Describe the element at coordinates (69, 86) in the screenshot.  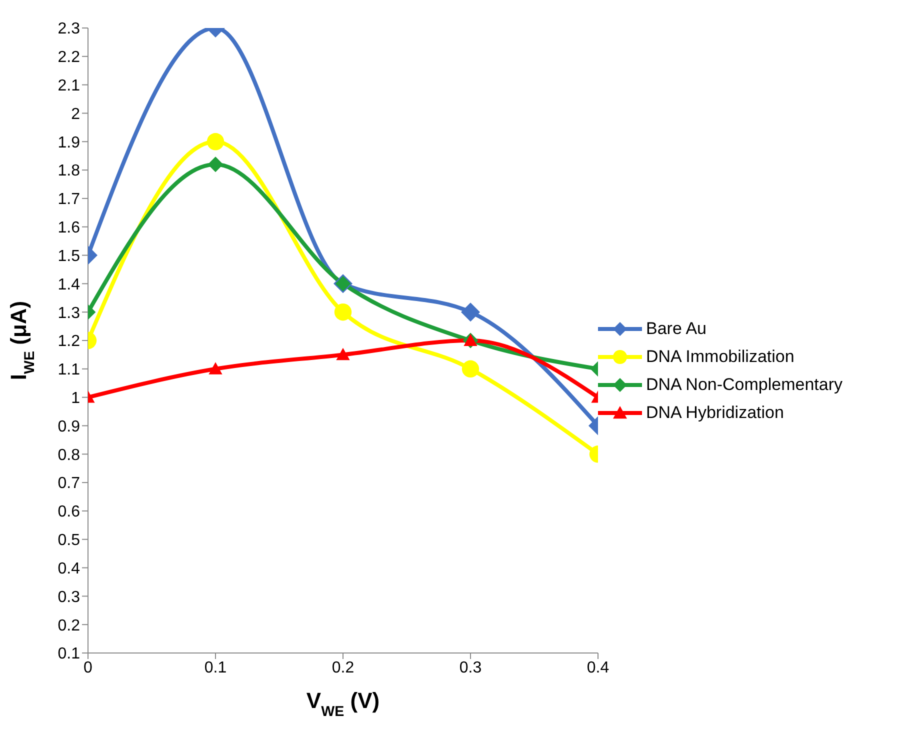
I see `y-tick-label: 2.1` at that location.